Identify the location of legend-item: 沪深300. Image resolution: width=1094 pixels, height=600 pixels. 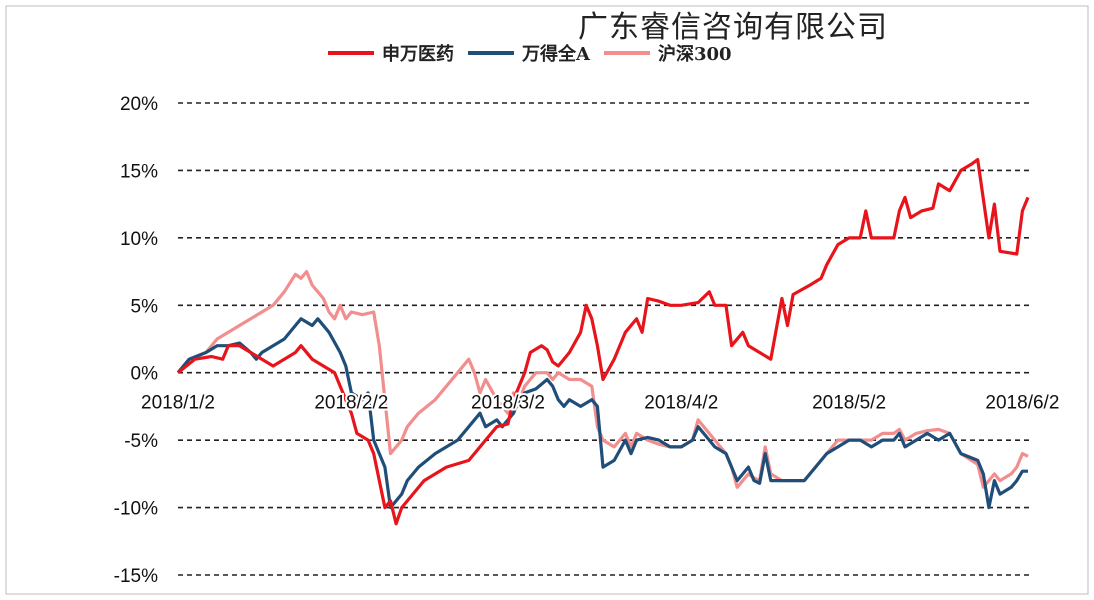
(667, 53).